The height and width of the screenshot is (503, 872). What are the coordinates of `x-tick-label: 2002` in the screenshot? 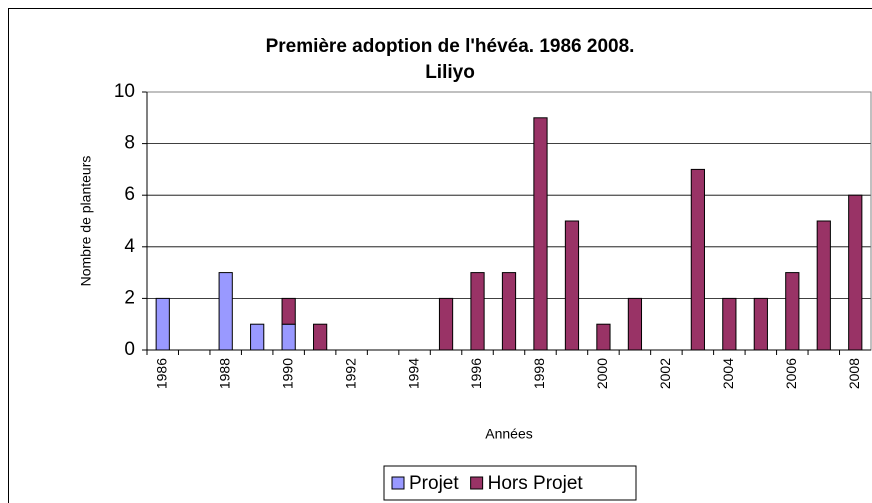 It's located at (665, 373).